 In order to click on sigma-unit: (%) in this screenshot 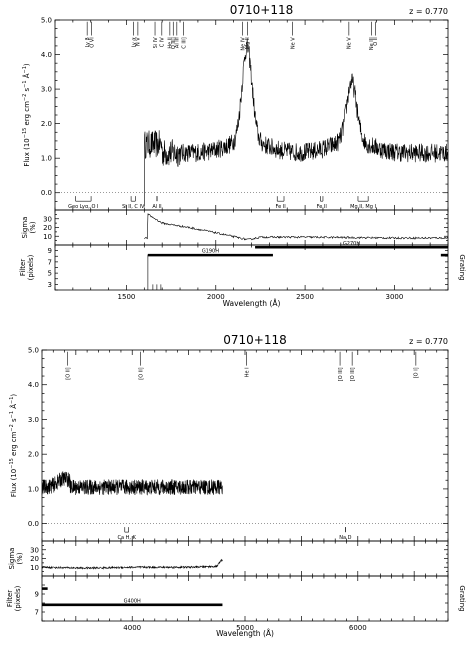, I will do `click(20, 558)`.